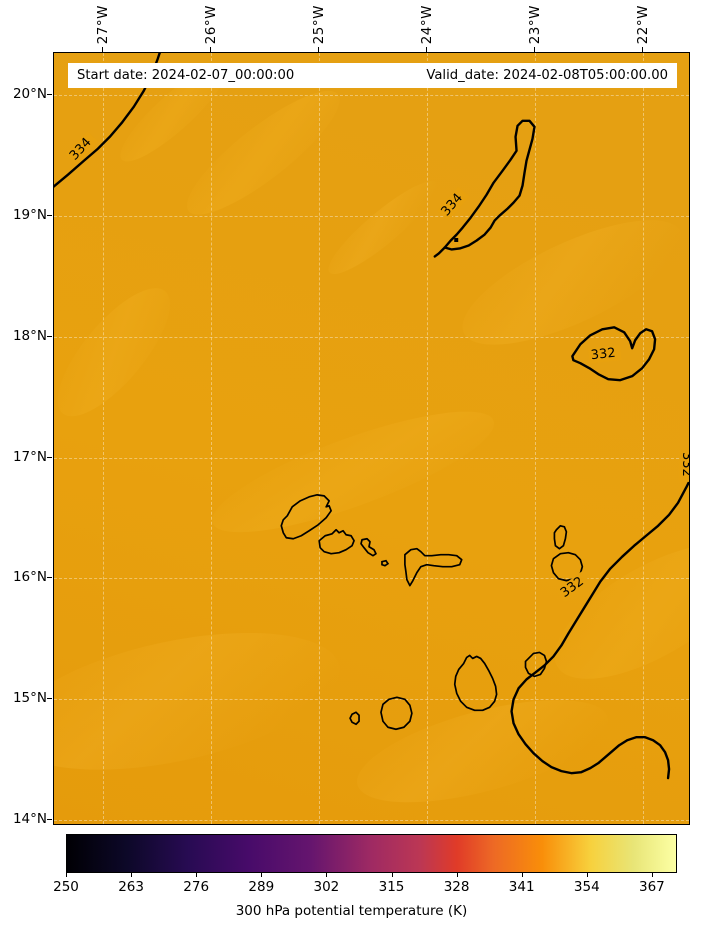  Describe the element at coordinates (29, 335) in the screenshot. I see `lat-tick-label-18N: 18°N` at that location.